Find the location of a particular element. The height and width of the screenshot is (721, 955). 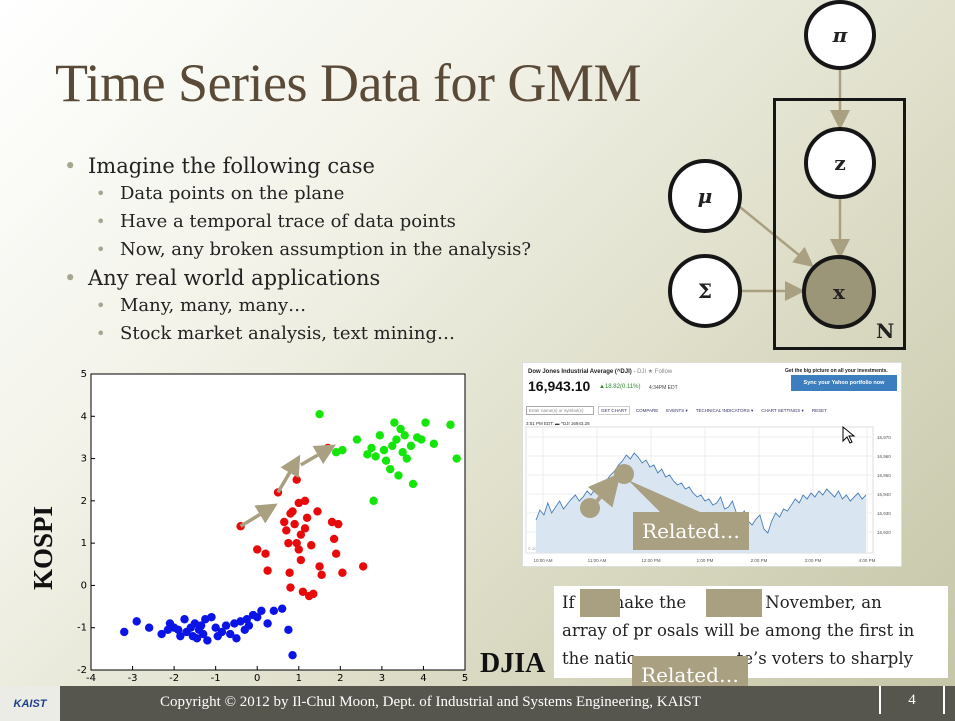

events-menu: EVENTS ▾ is located at coordinates (677, 410).